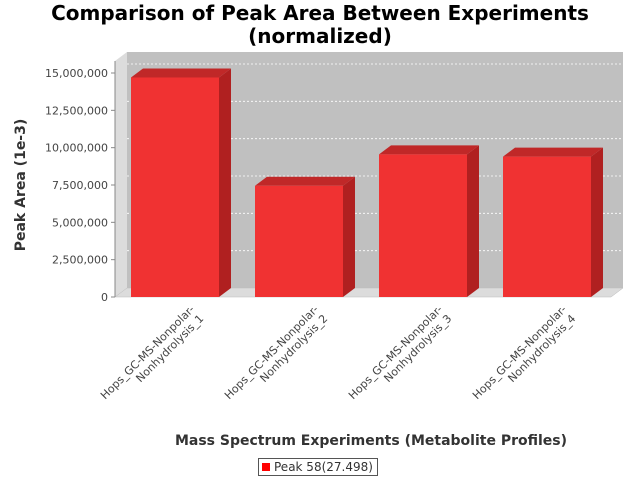 This screenshot has width=640, height=480. Describe the element at coordinates (76, 73) in the screenshot. I see `y-tick-label: 15,000,000` at that location.